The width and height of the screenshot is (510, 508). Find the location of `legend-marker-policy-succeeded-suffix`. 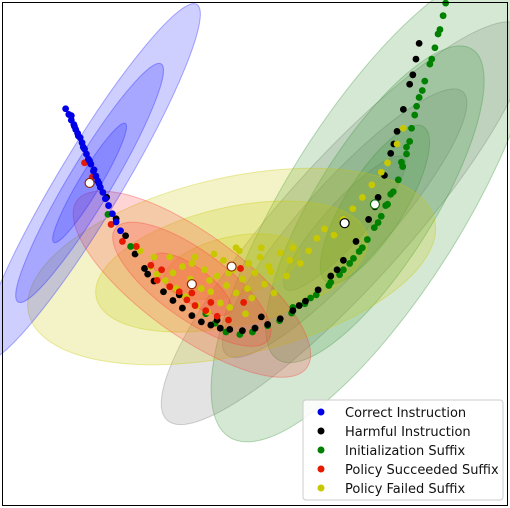

legend-marker-policy-succeeded-suffix is located at coordinates (321, 469).